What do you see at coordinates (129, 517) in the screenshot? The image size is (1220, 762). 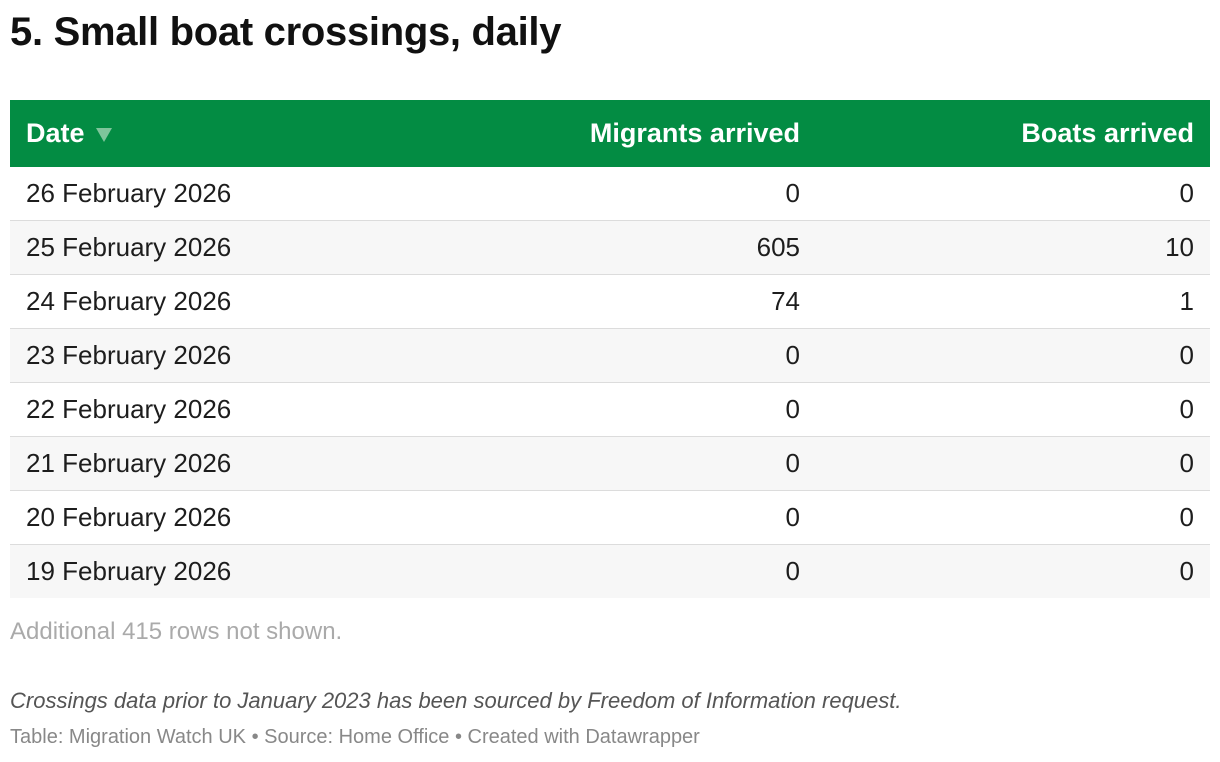 I see `table-cell: 20 February 2026` at bounding box center [129, 517].